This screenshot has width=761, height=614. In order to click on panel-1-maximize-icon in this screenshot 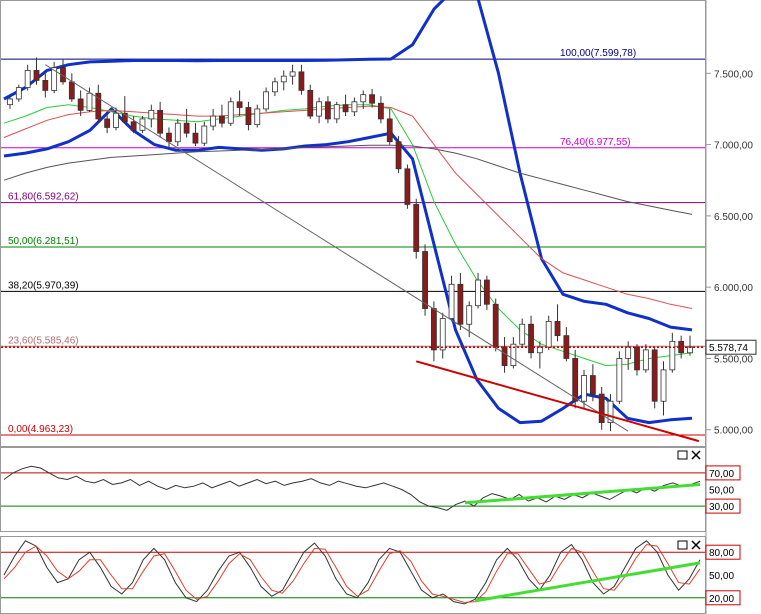, I will do `click(682, 455)`.